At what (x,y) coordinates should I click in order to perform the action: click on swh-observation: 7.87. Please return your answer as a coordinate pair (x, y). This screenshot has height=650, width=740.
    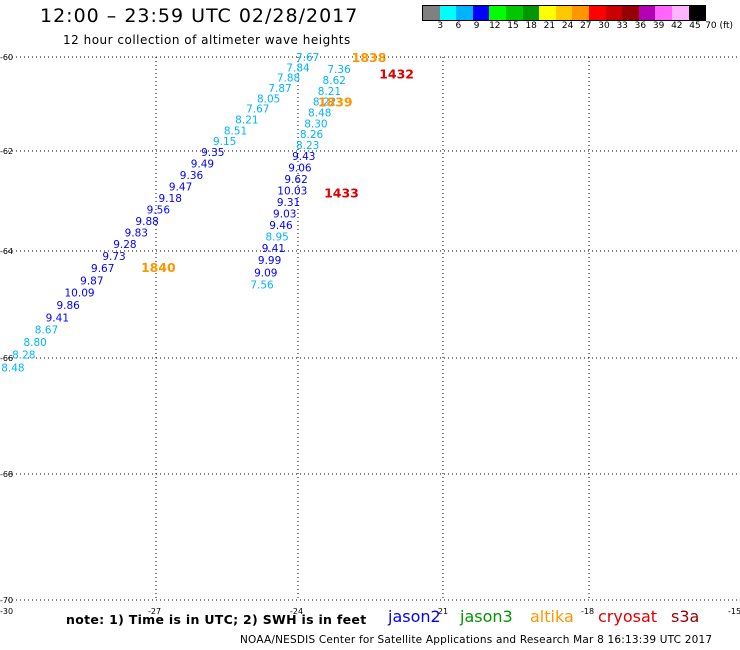
    Looking at the image, I should click on (279, 89).